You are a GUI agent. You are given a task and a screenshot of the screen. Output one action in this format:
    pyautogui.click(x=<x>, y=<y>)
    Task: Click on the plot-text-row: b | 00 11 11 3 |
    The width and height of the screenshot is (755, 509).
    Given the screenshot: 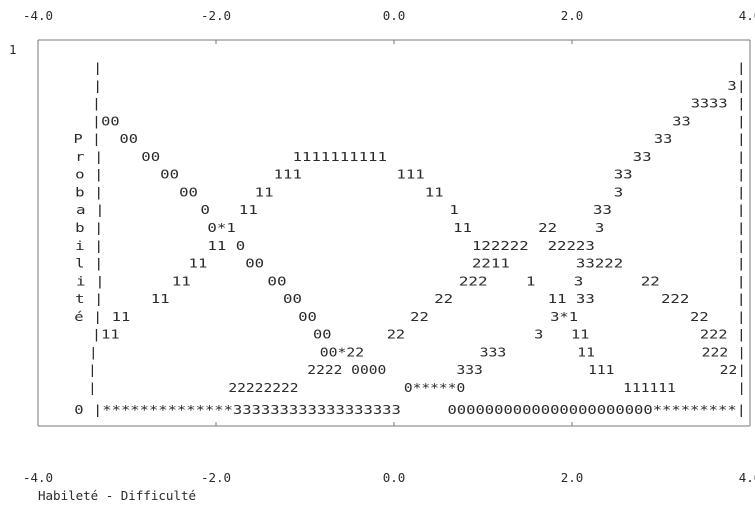 What is the action you would take?
    pyautogui.click(x=377, y=191)
    